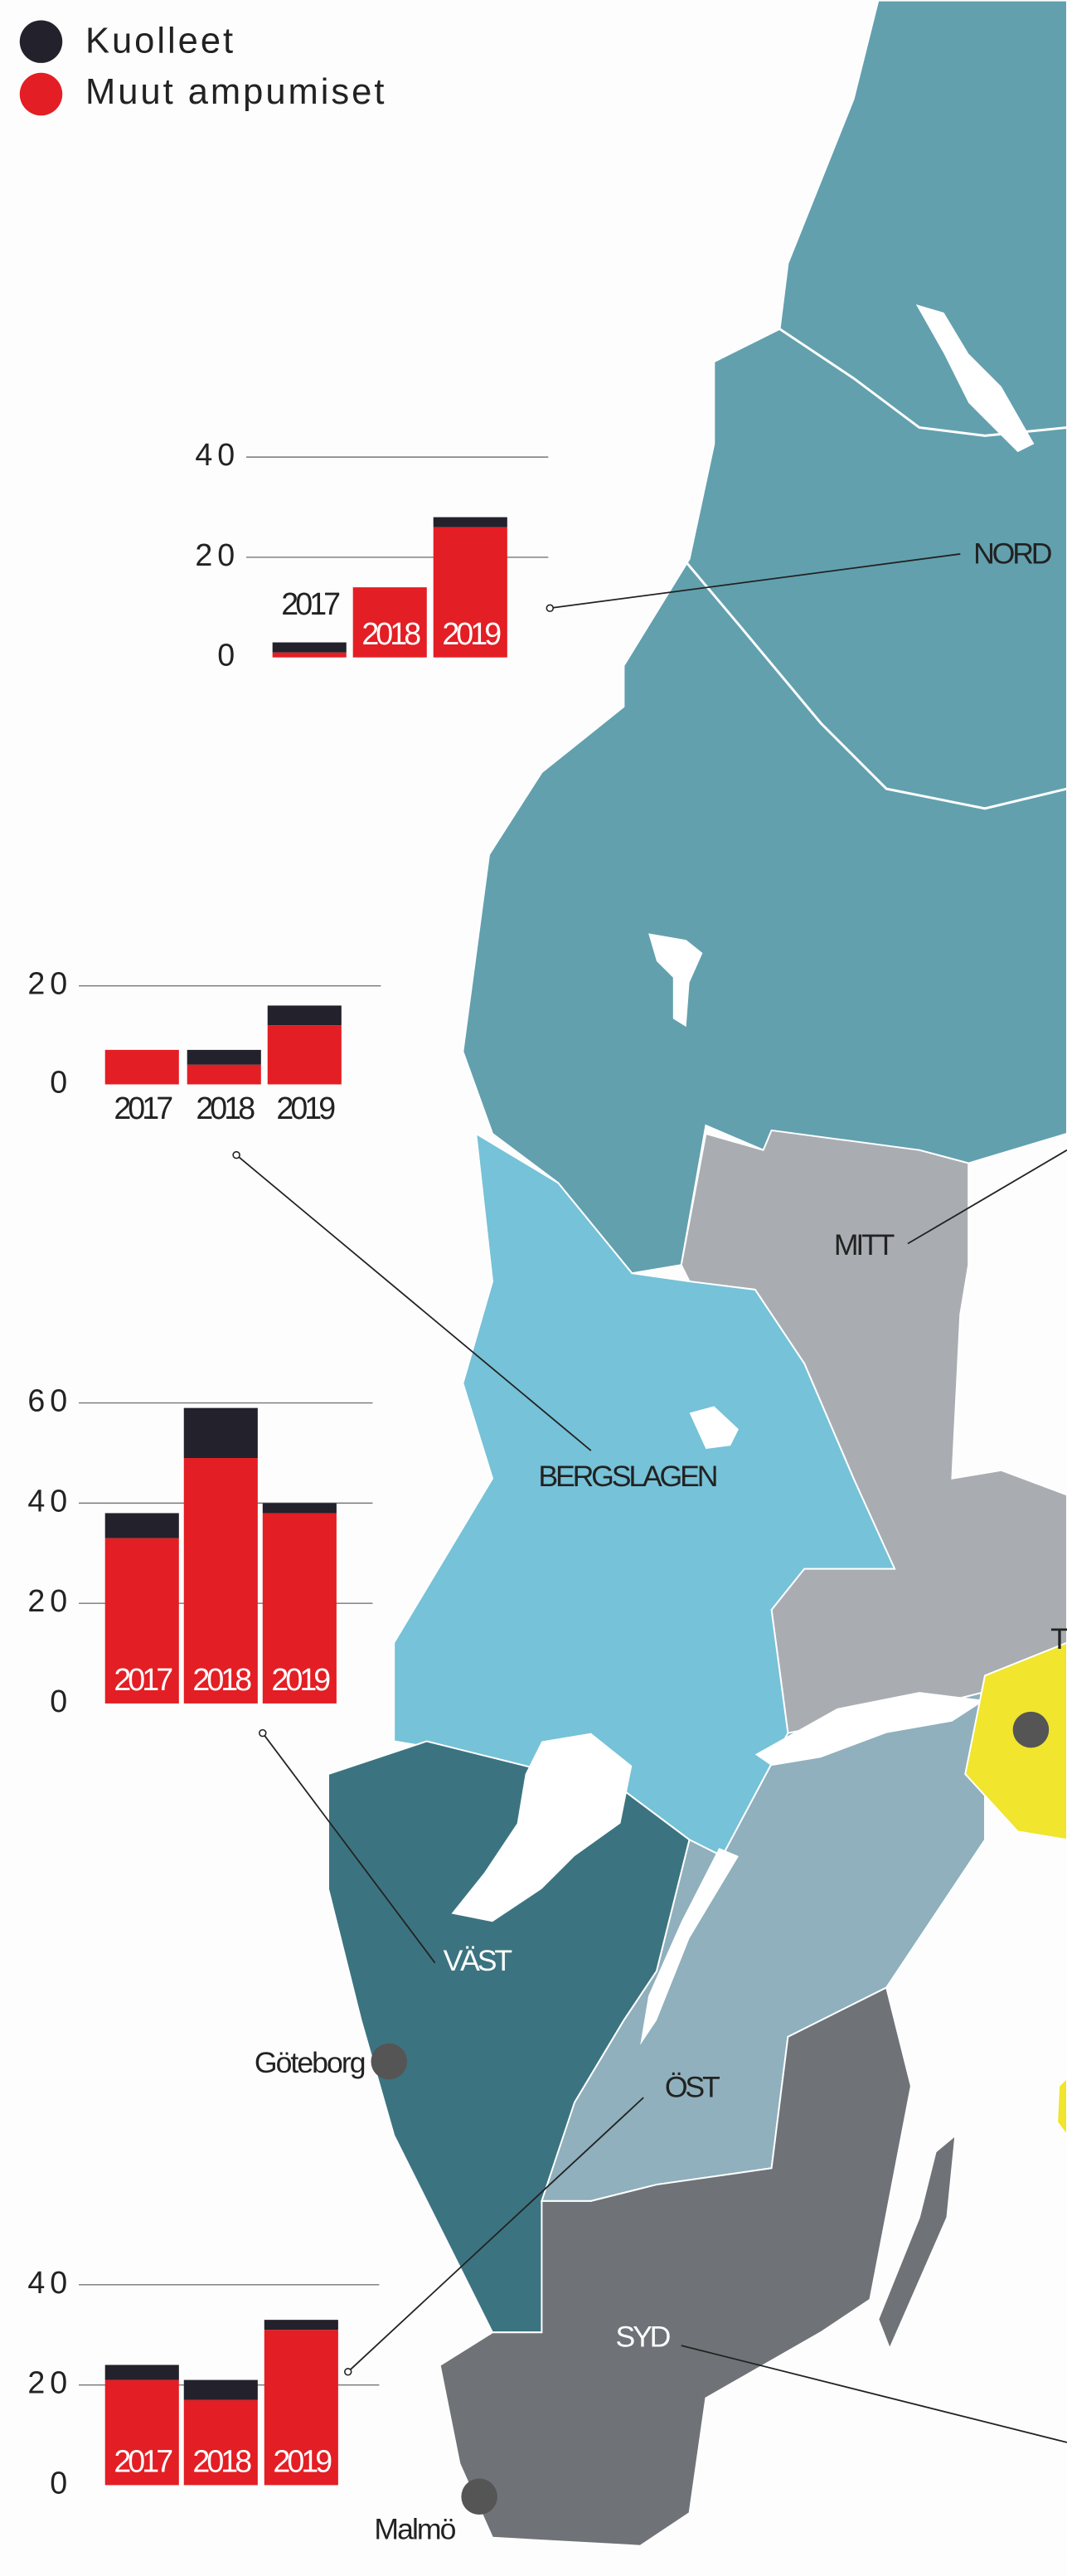 This screenshot has height=2576, width=1067. I want to click on legend-label: Muut ampumiset, so click(235, 92).